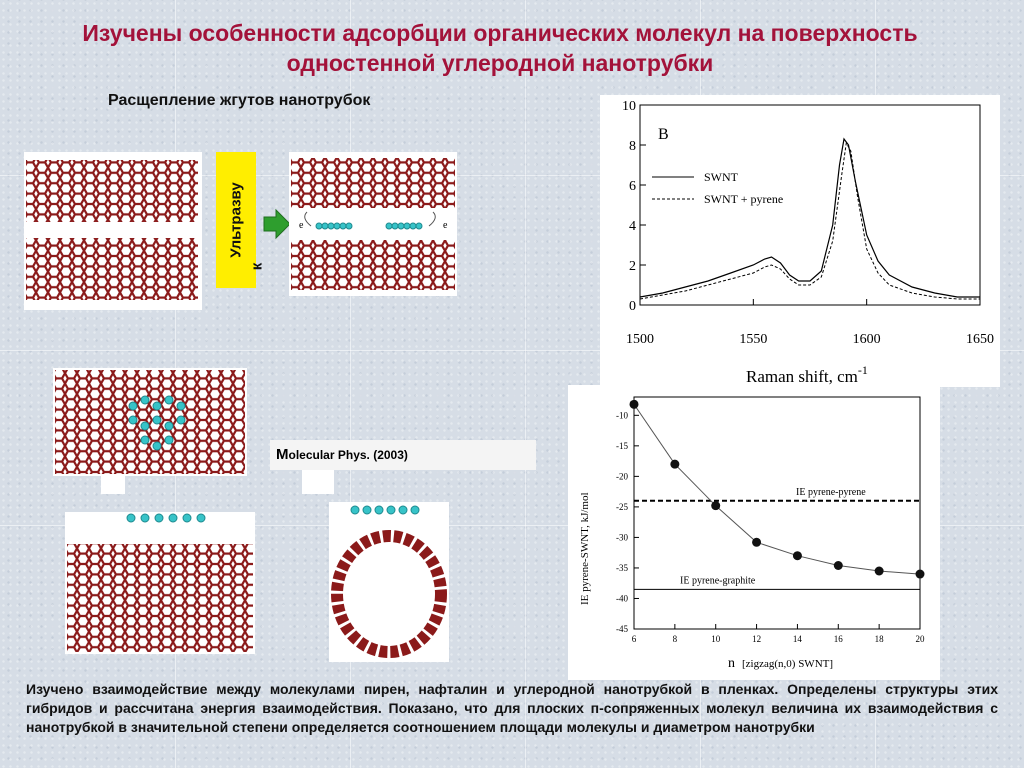  What do you see at coordinates (880, 639) in the screenshot?
I see `ie-x-tick-label: 18` at bounding box center [880, 639].